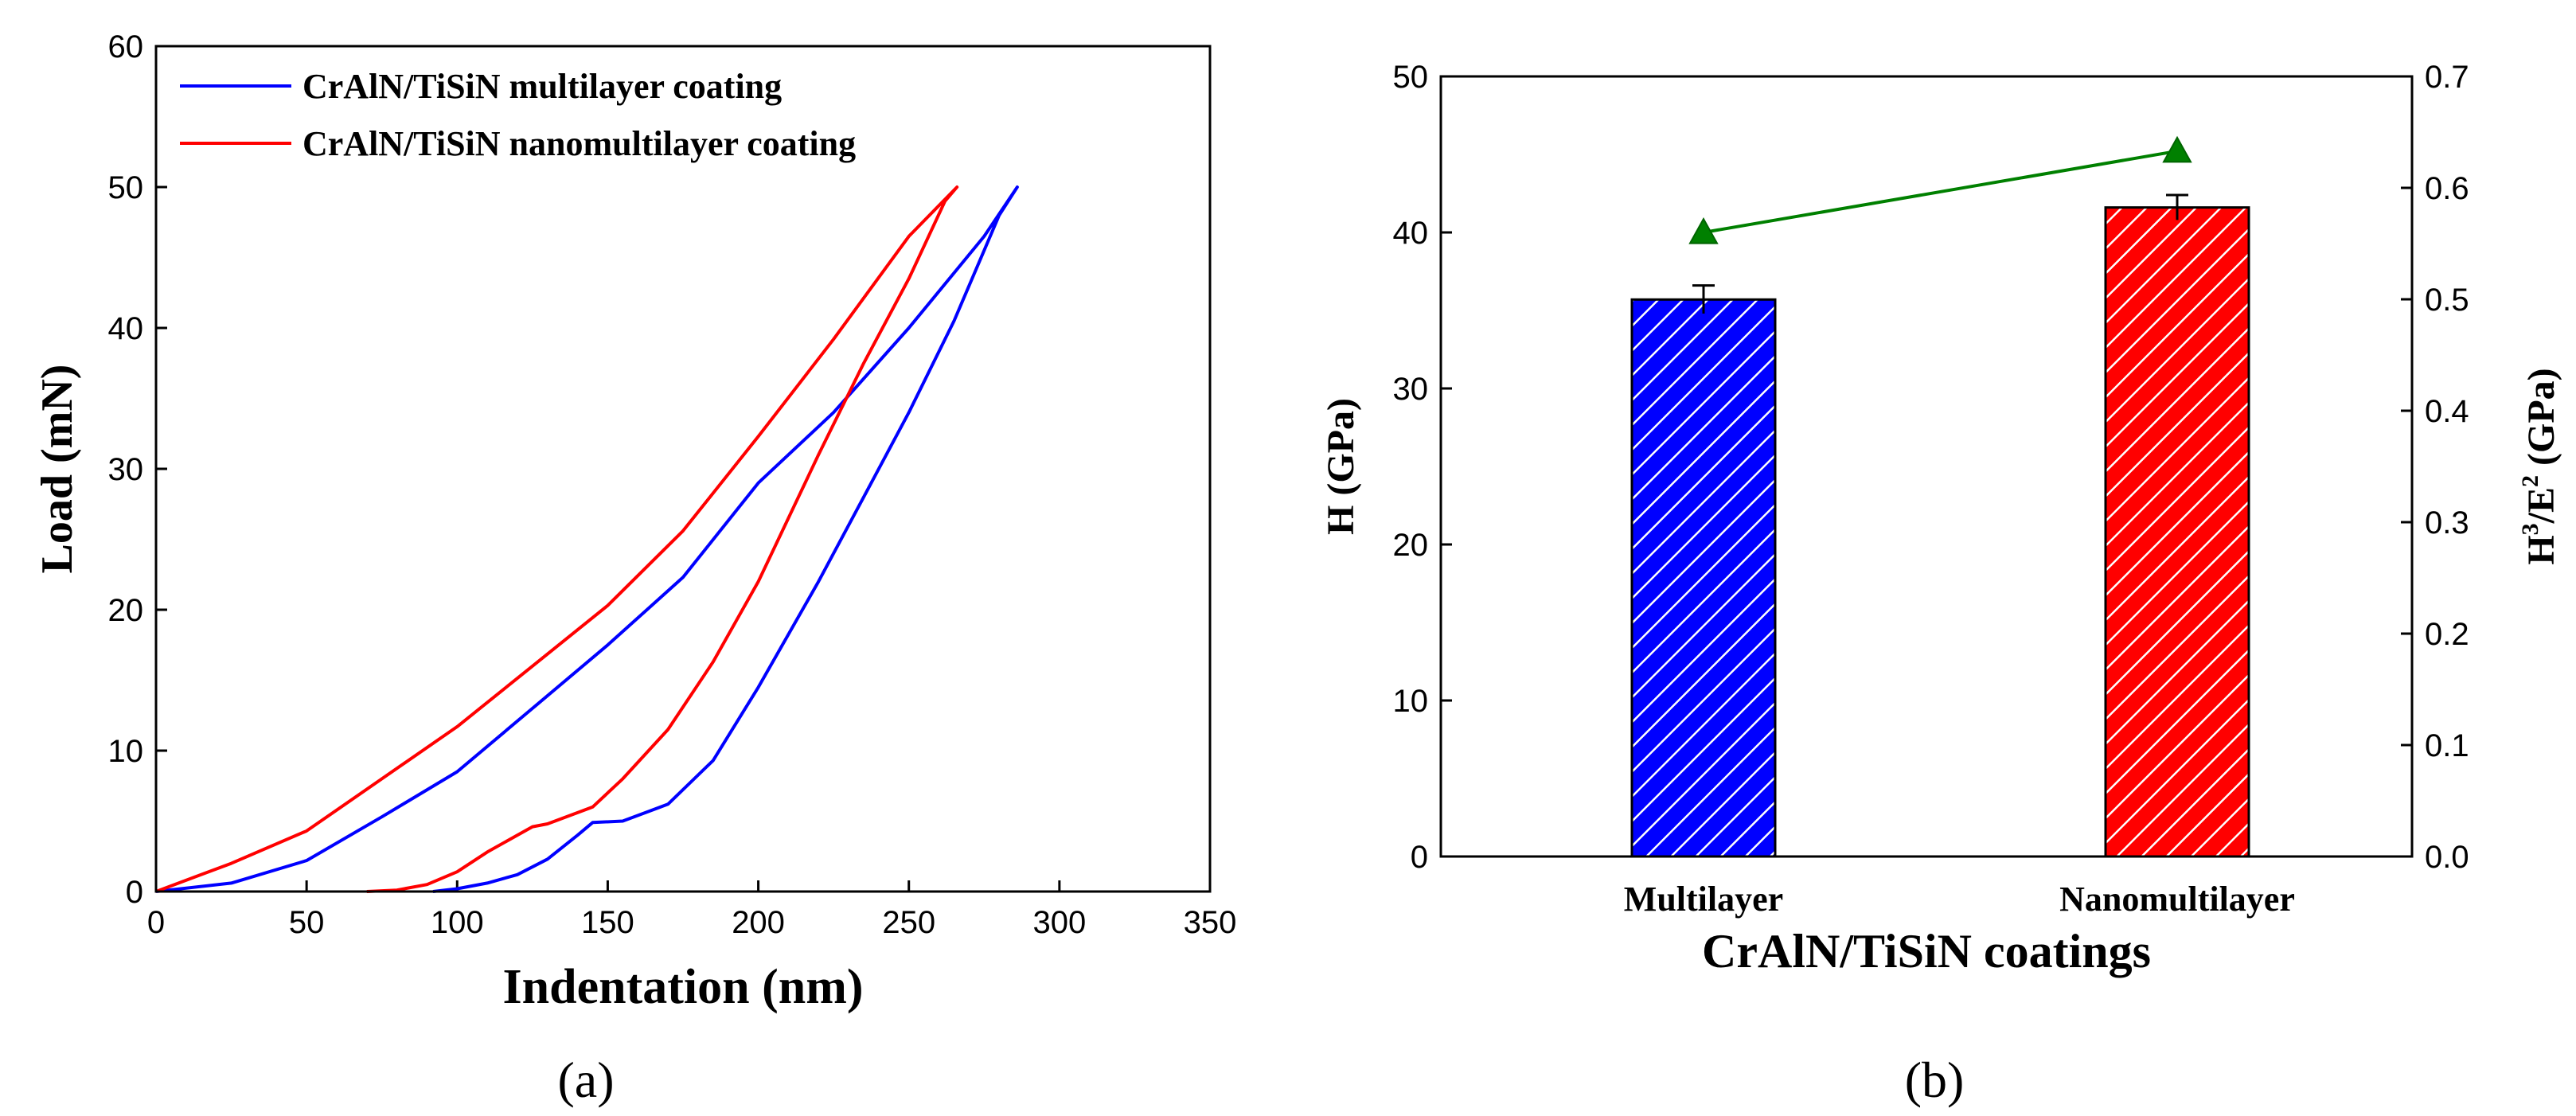  I want to click on panel-a-x-tick-label: 0, so click(156, 922).